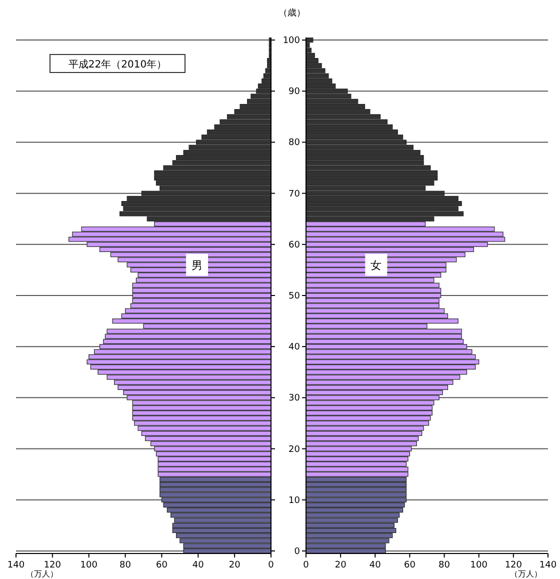 The width and height of the screenshot is (560, 579). Describe the element at coordinates (294, 399) in the screenshot. I see `y-tick-label: 30` at that location.